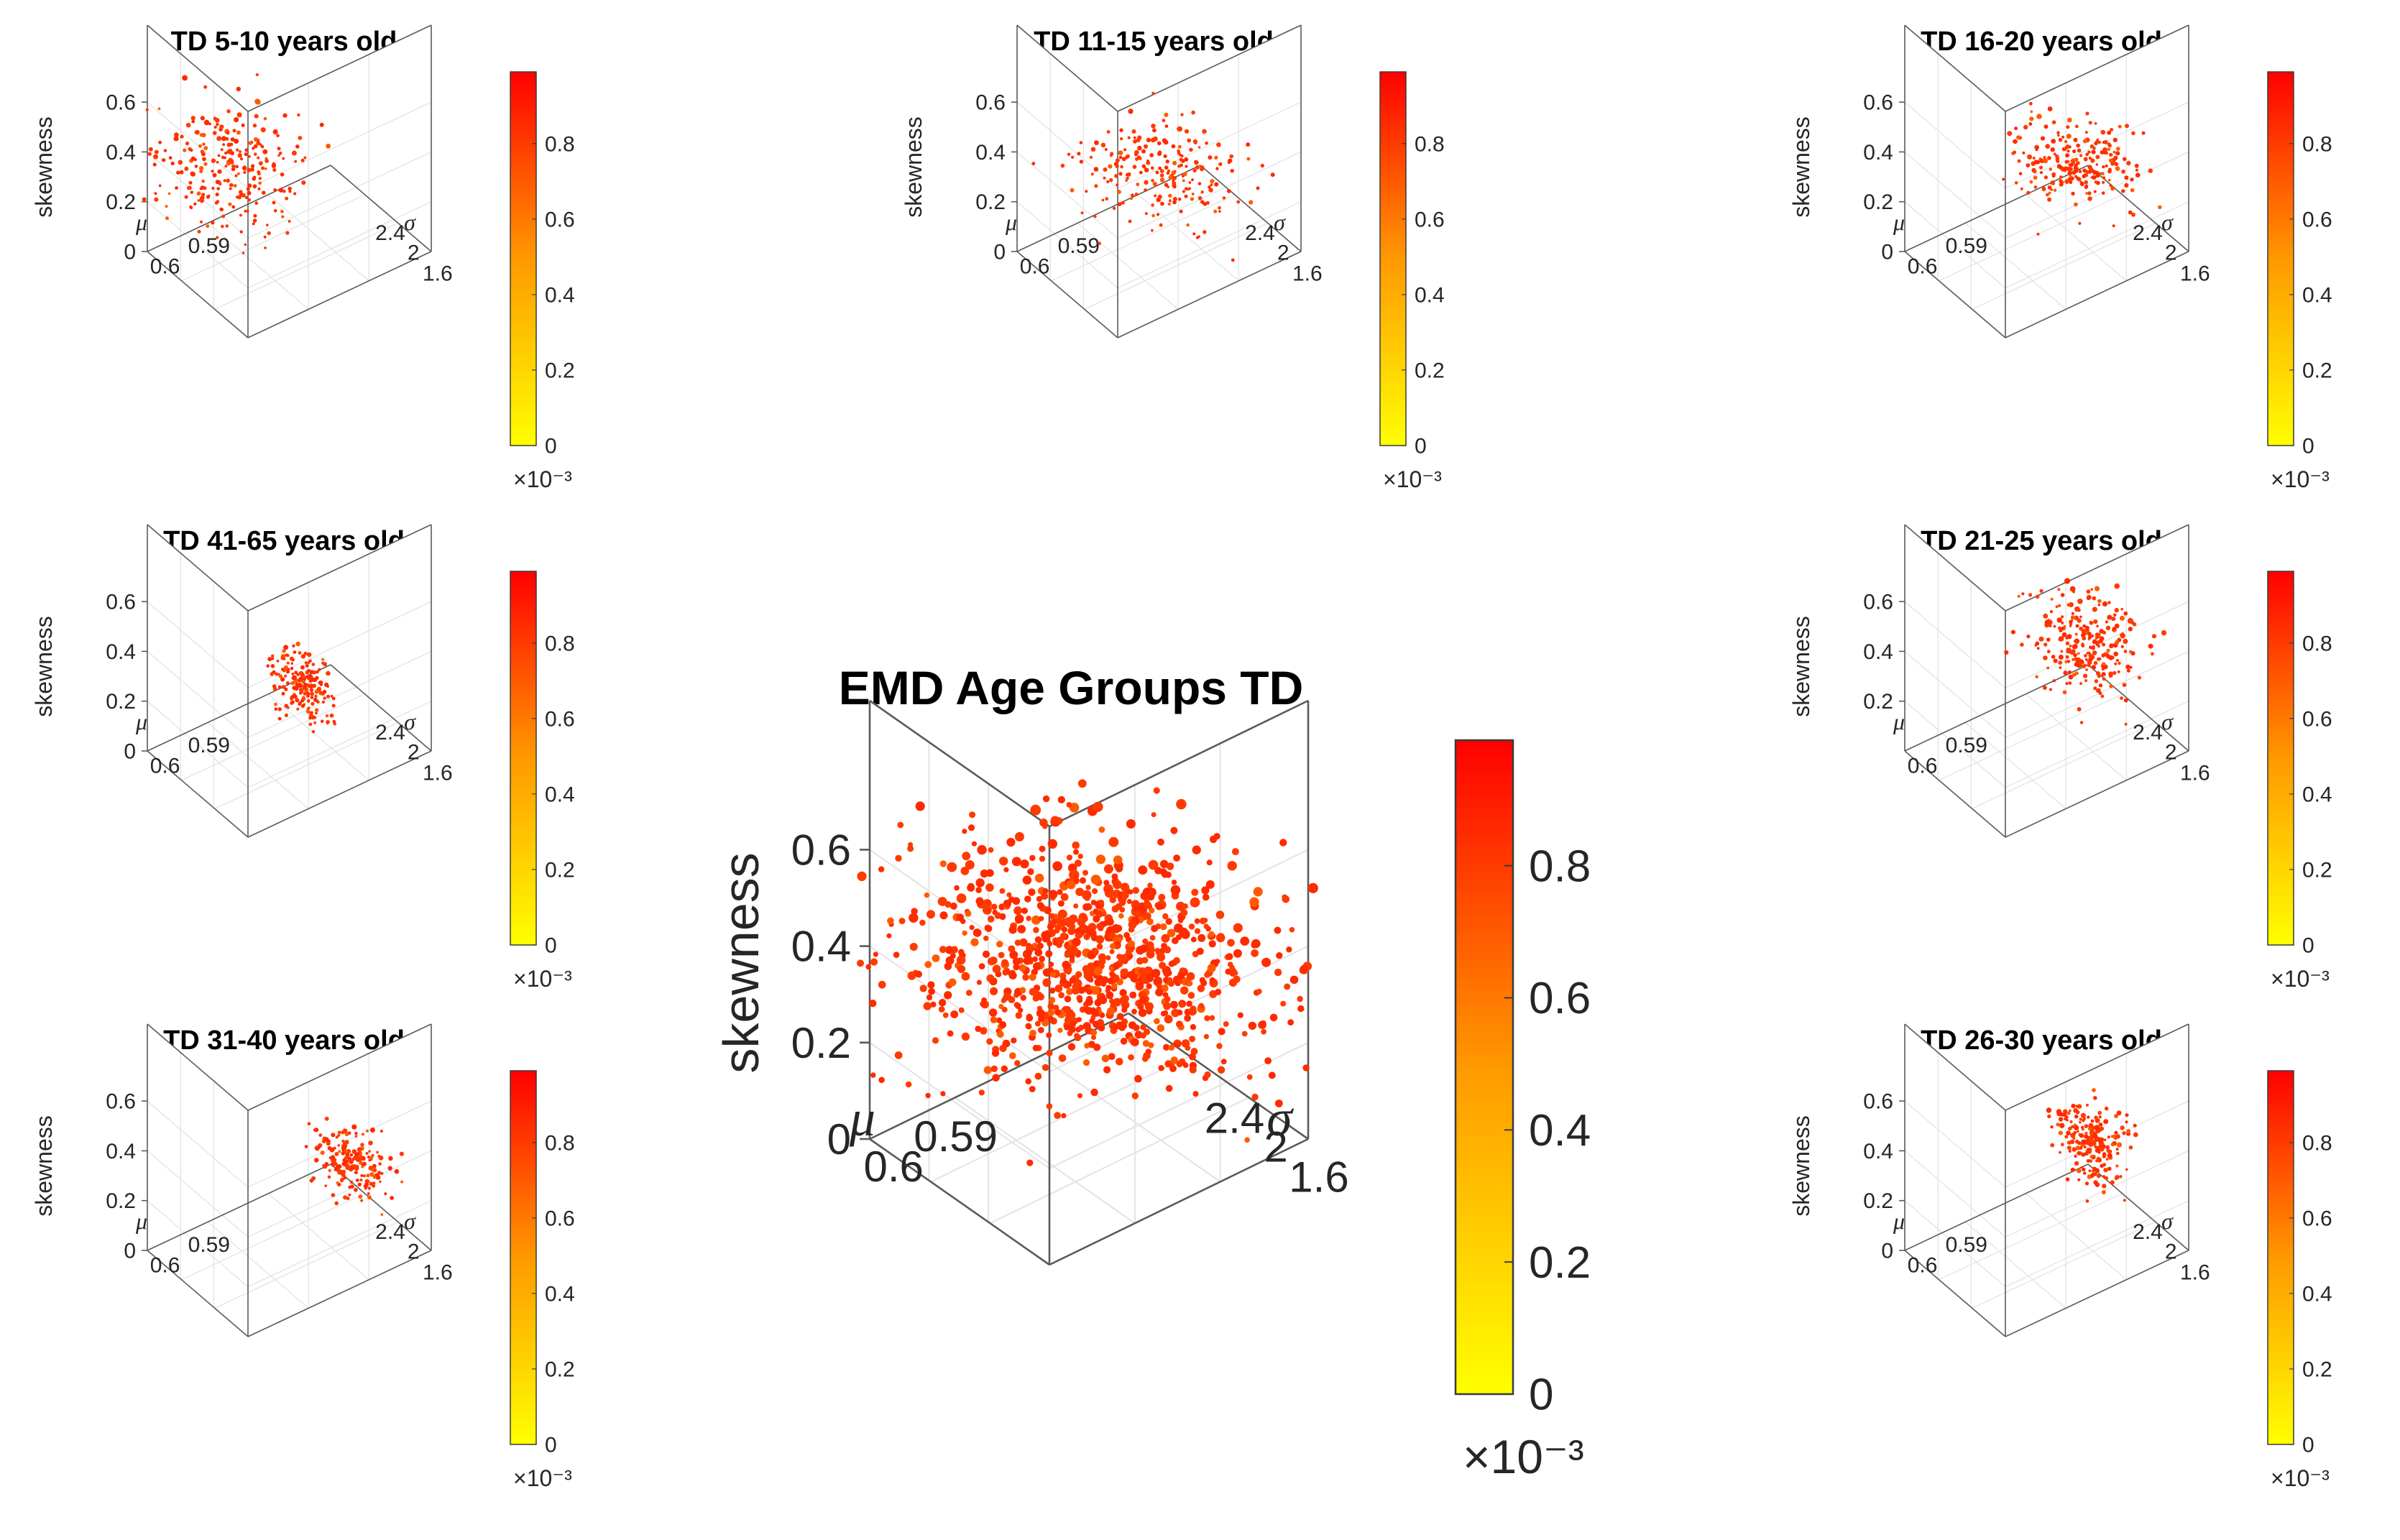  Describe the element at coordinates (914, 167) in the screenshot. I see `z-axis-label: skewness` at that location.